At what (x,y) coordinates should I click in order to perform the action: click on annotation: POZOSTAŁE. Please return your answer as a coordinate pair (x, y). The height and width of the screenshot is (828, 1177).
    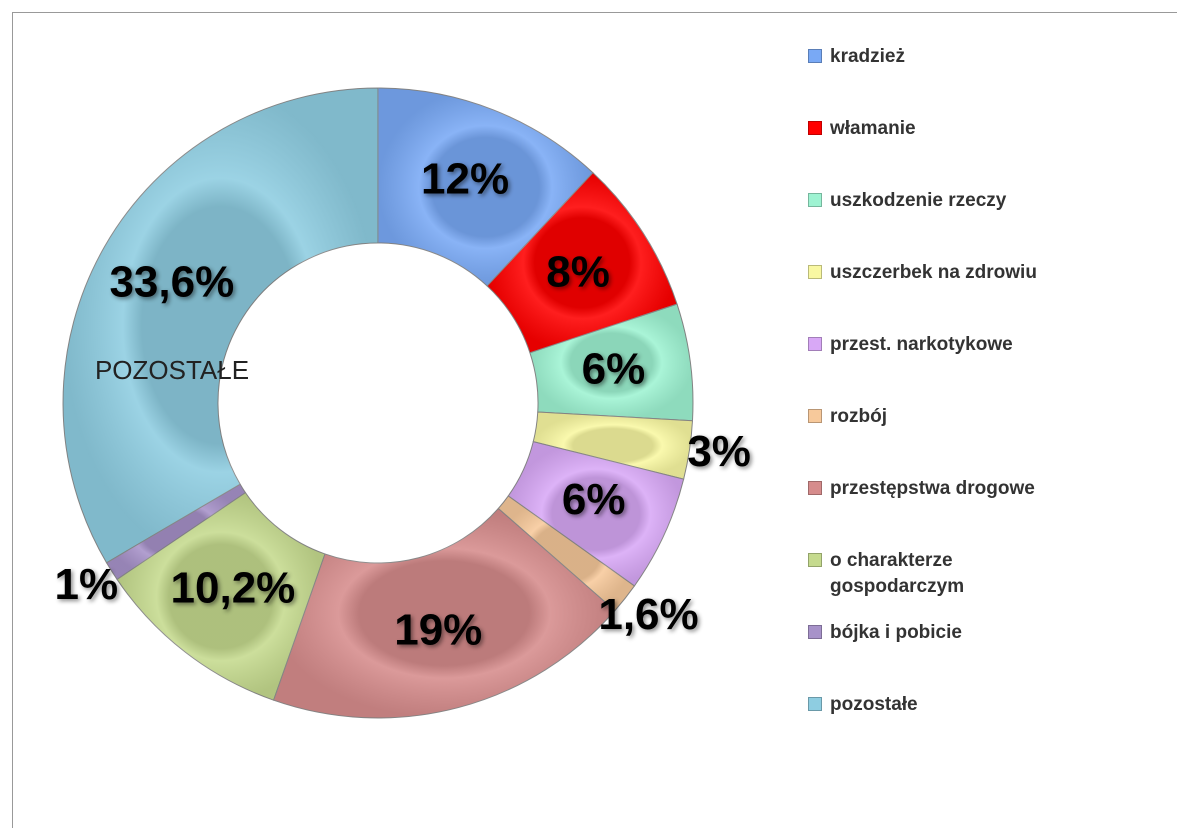
    Looking at the image, I should click on (172, 370).